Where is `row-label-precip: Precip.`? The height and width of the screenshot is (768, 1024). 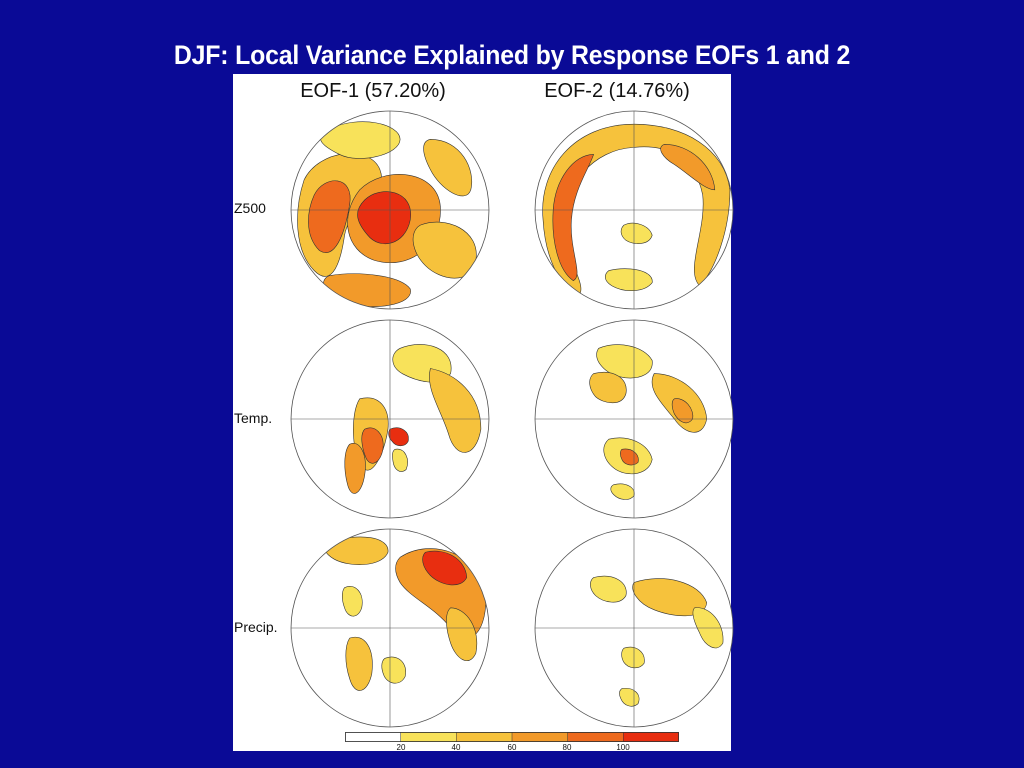
row-label-precip: Precip. is located at coordinates (256, 627).